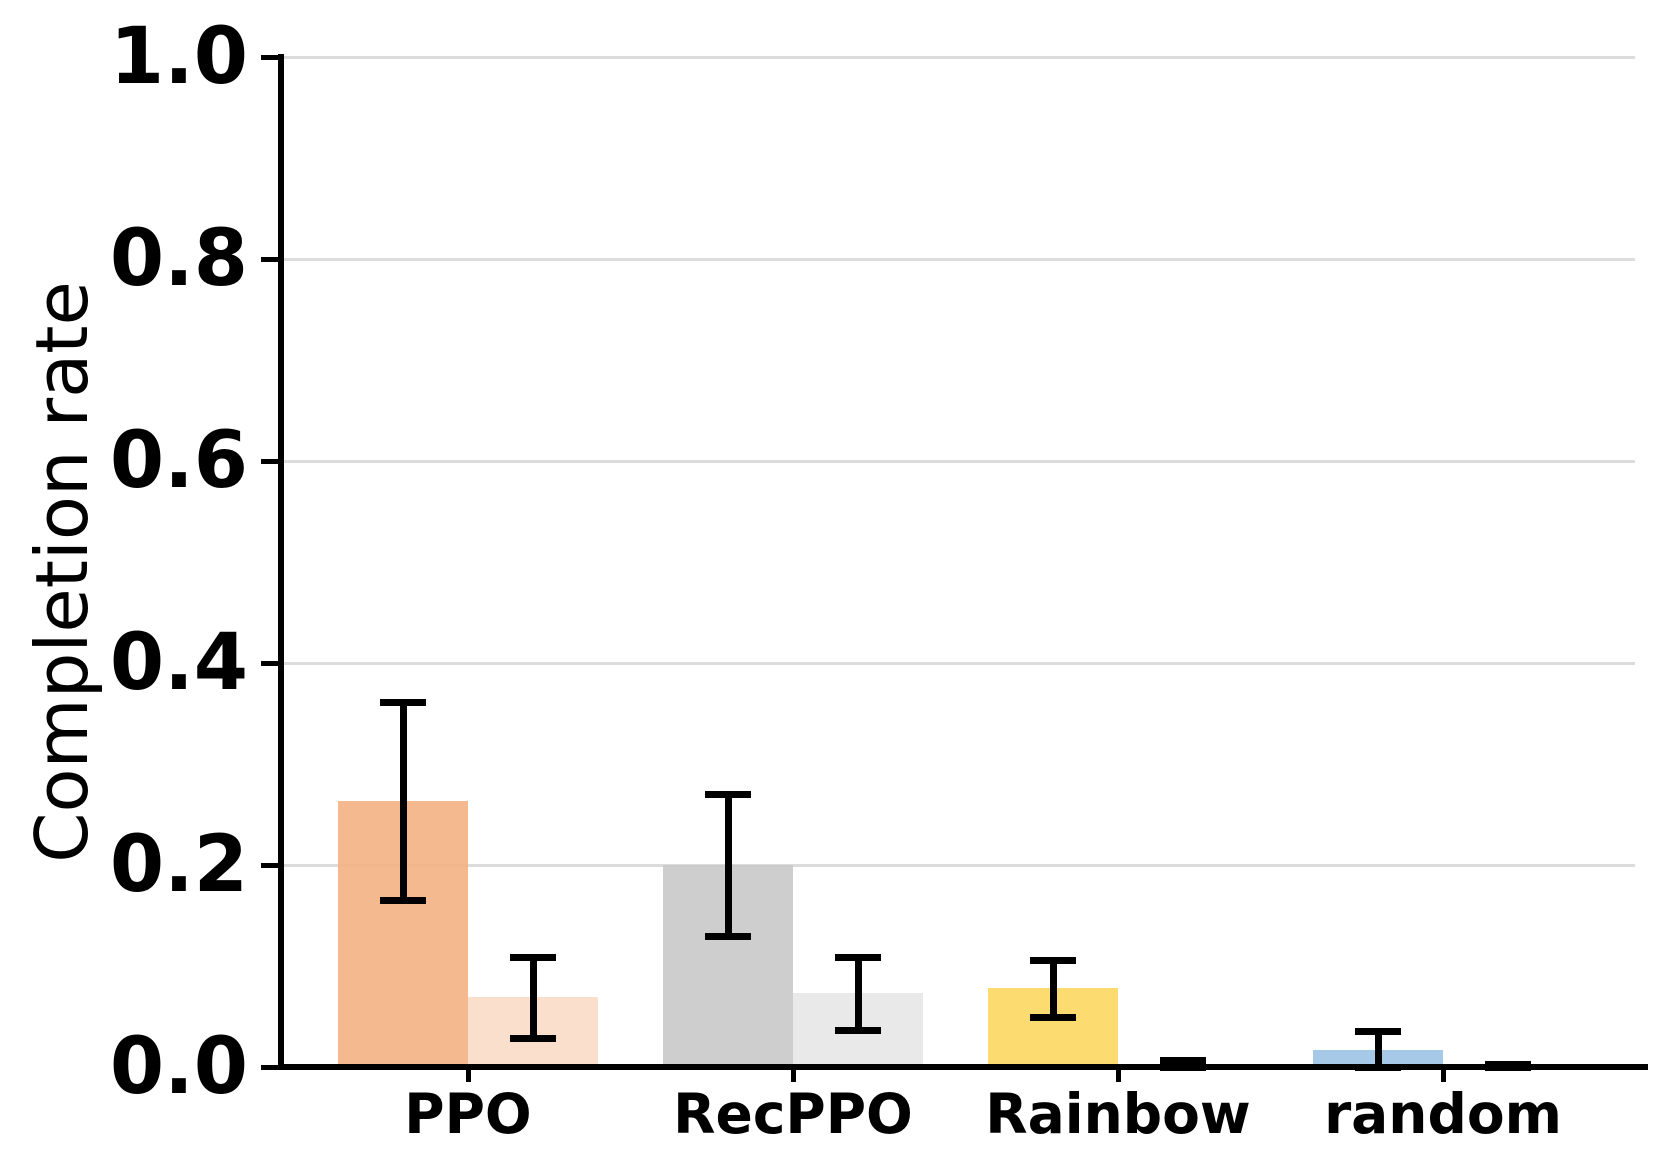 This screenshot has width=1662, height=1169. What do you see at coordinates (956, 461) in the screenshot?
I see `gridline-0.6` at bounding box center [956, 461].